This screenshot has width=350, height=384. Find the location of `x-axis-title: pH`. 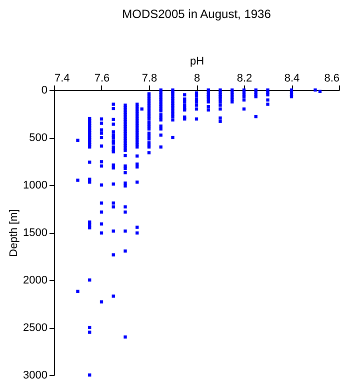

x-axis-title: pH is located at coordinates (197, 62).